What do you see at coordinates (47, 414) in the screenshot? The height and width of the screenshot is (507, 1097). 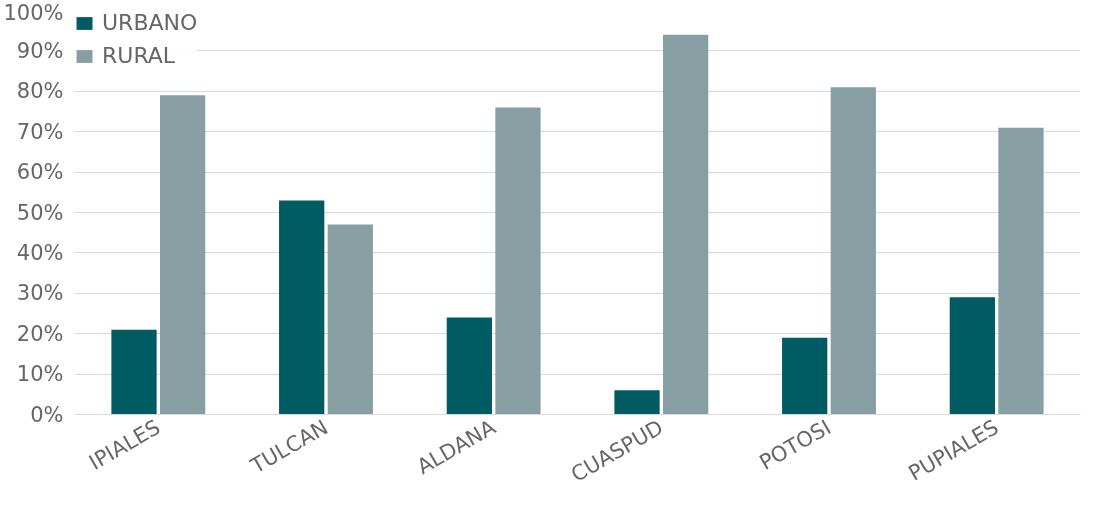 I see `y-tick-label: 0%` at bounding box center [47, 414].